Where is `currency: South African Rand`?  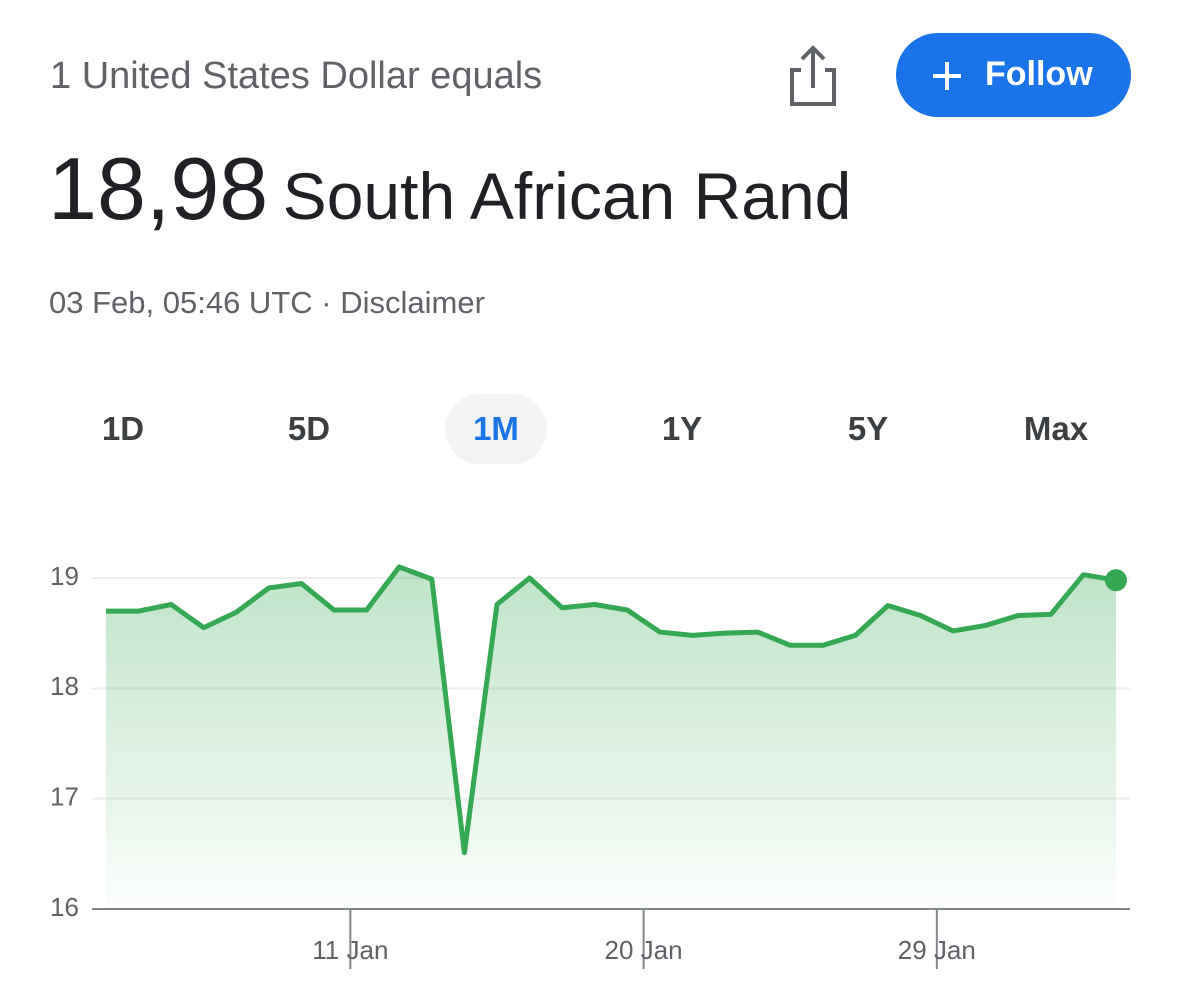 currency: South African Rand is located at coordinates (567, 196).